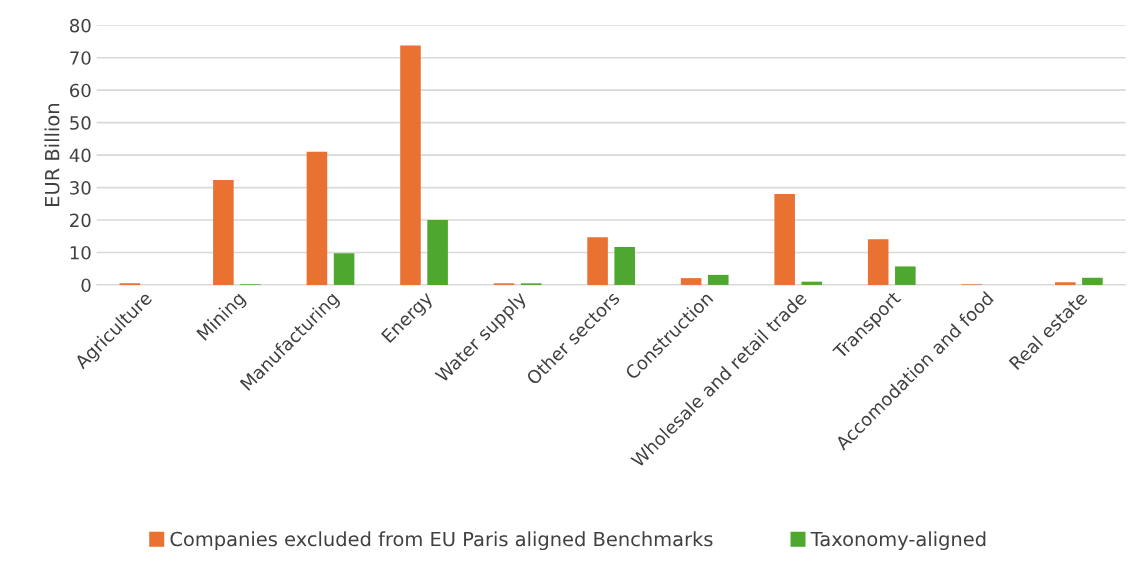 The height and width of the screenshot is (562, 1137). I want to click on legend-label: Companies excluded from EU Paris aligned Benchmarks, so click(441, 541).